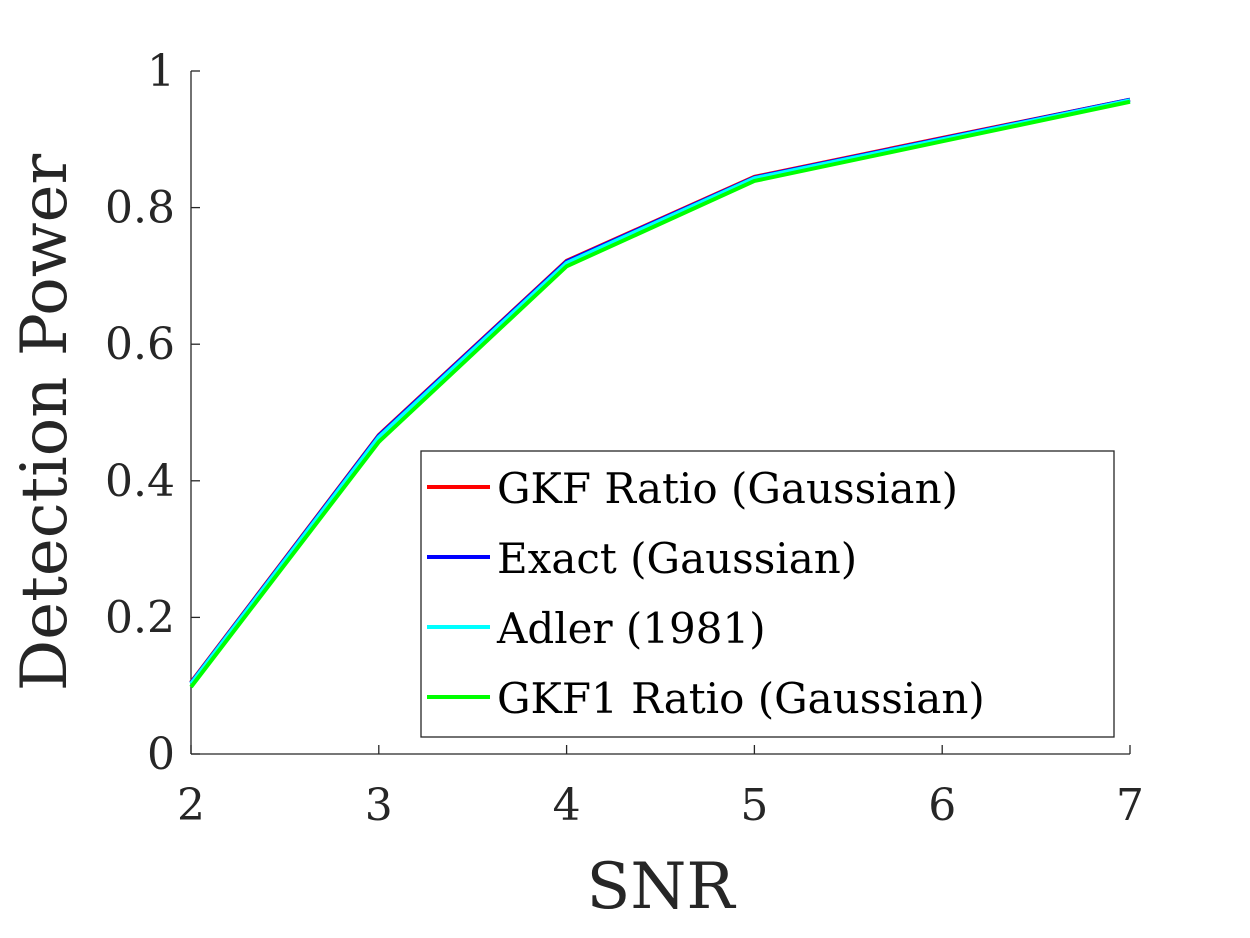 This screenshot has width=1250, height=938. What do you see at coordinates (1130, 805) in the screenshot?
I see `x-tick-label: 7` at bounding box center [1130, 805].